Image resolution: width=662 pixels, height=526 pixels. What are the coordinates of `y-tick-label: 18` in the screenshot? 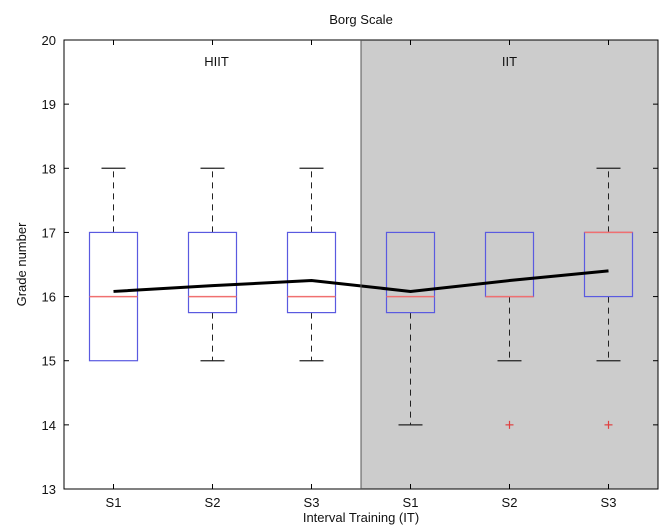 It's located at (49, 168).